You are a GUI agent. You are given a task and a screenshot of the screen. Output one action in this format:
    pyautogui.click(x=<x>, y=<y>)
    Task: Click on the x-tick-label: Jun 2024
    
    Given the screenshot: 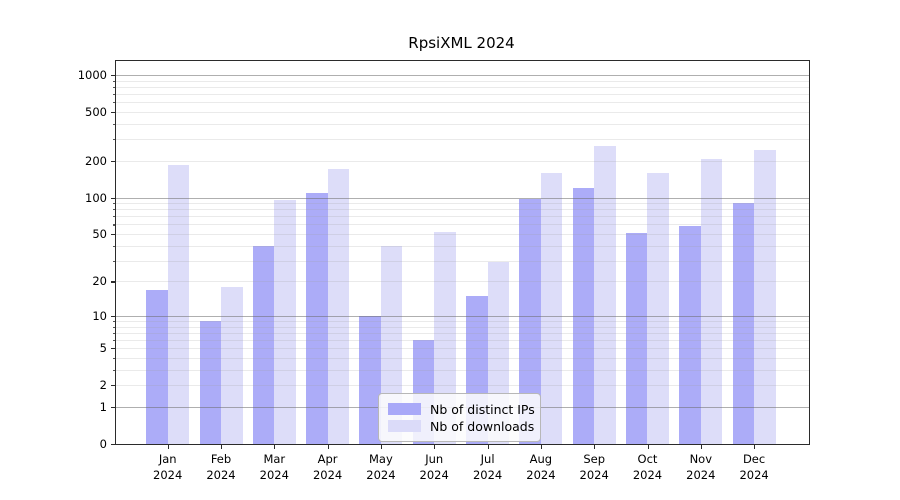 What is the action you would take?
    pyautogui.click(x=434, y=467)
    